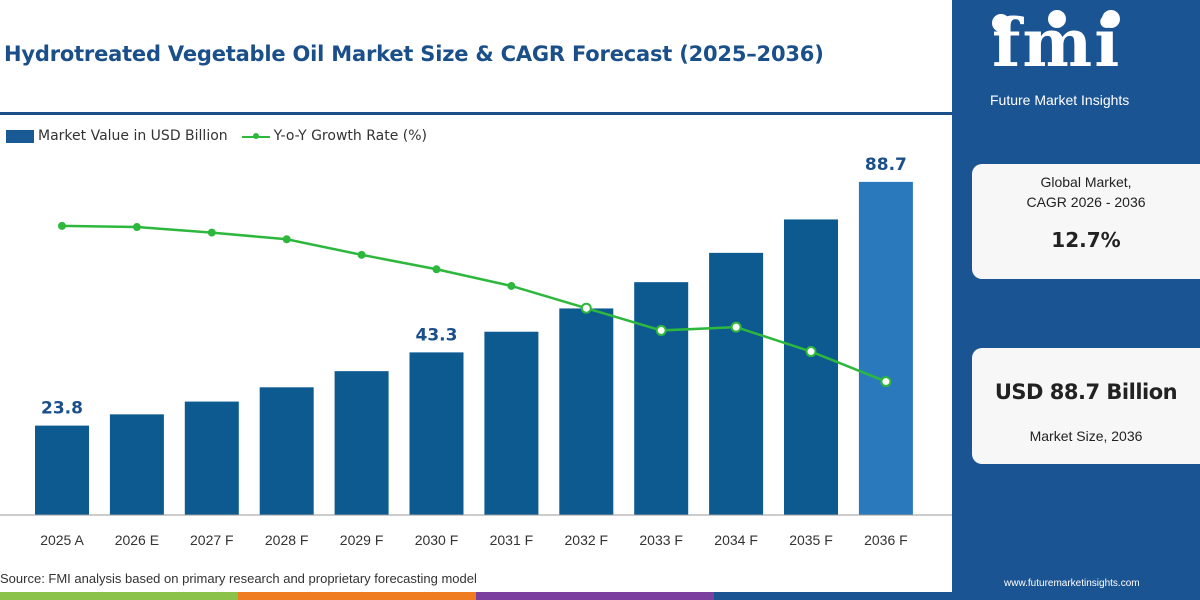 The image size is (1200, 600). What do you see at coordinates (1086, 406) in the screenshot?
I see `market-size-card: USD 88.7 Billion Market Size, 2036` at bounding box center [1086, 406].